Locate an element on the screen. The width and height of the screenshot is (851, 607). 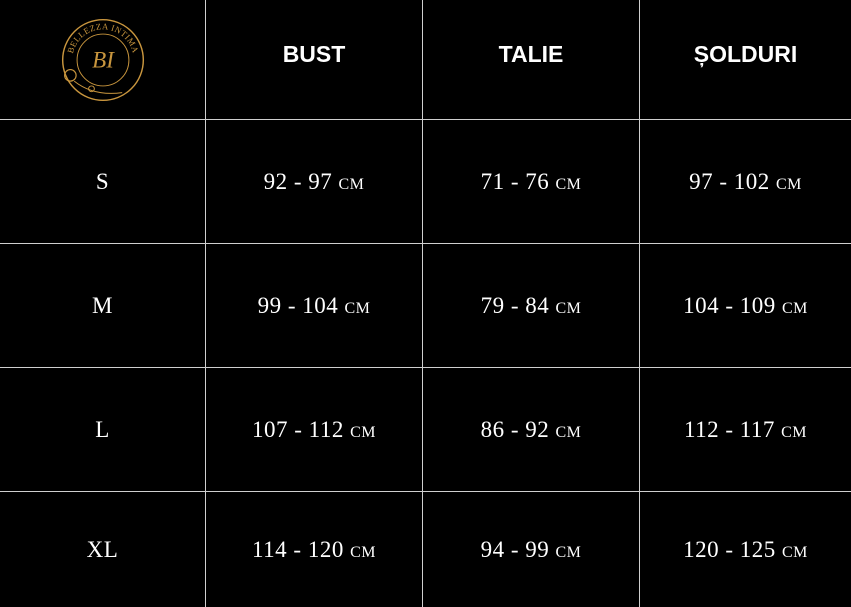
size-label: L is located at coordinates (103, 430).